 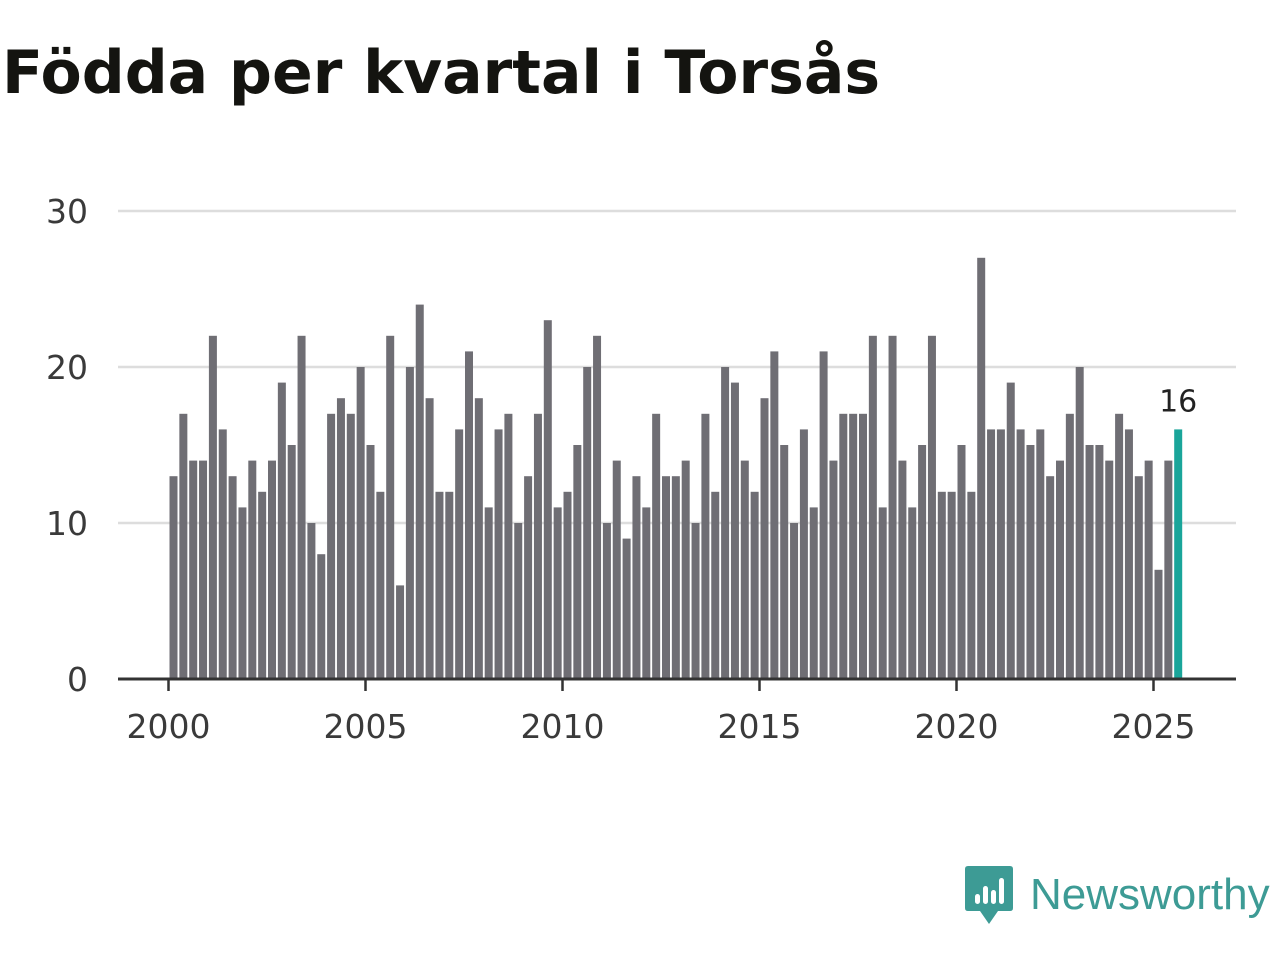 What do you see at coordinates (1150, 894) in the screenshot?
I see `brand-name: Newsworthy` at bounding box center [1150, 894].